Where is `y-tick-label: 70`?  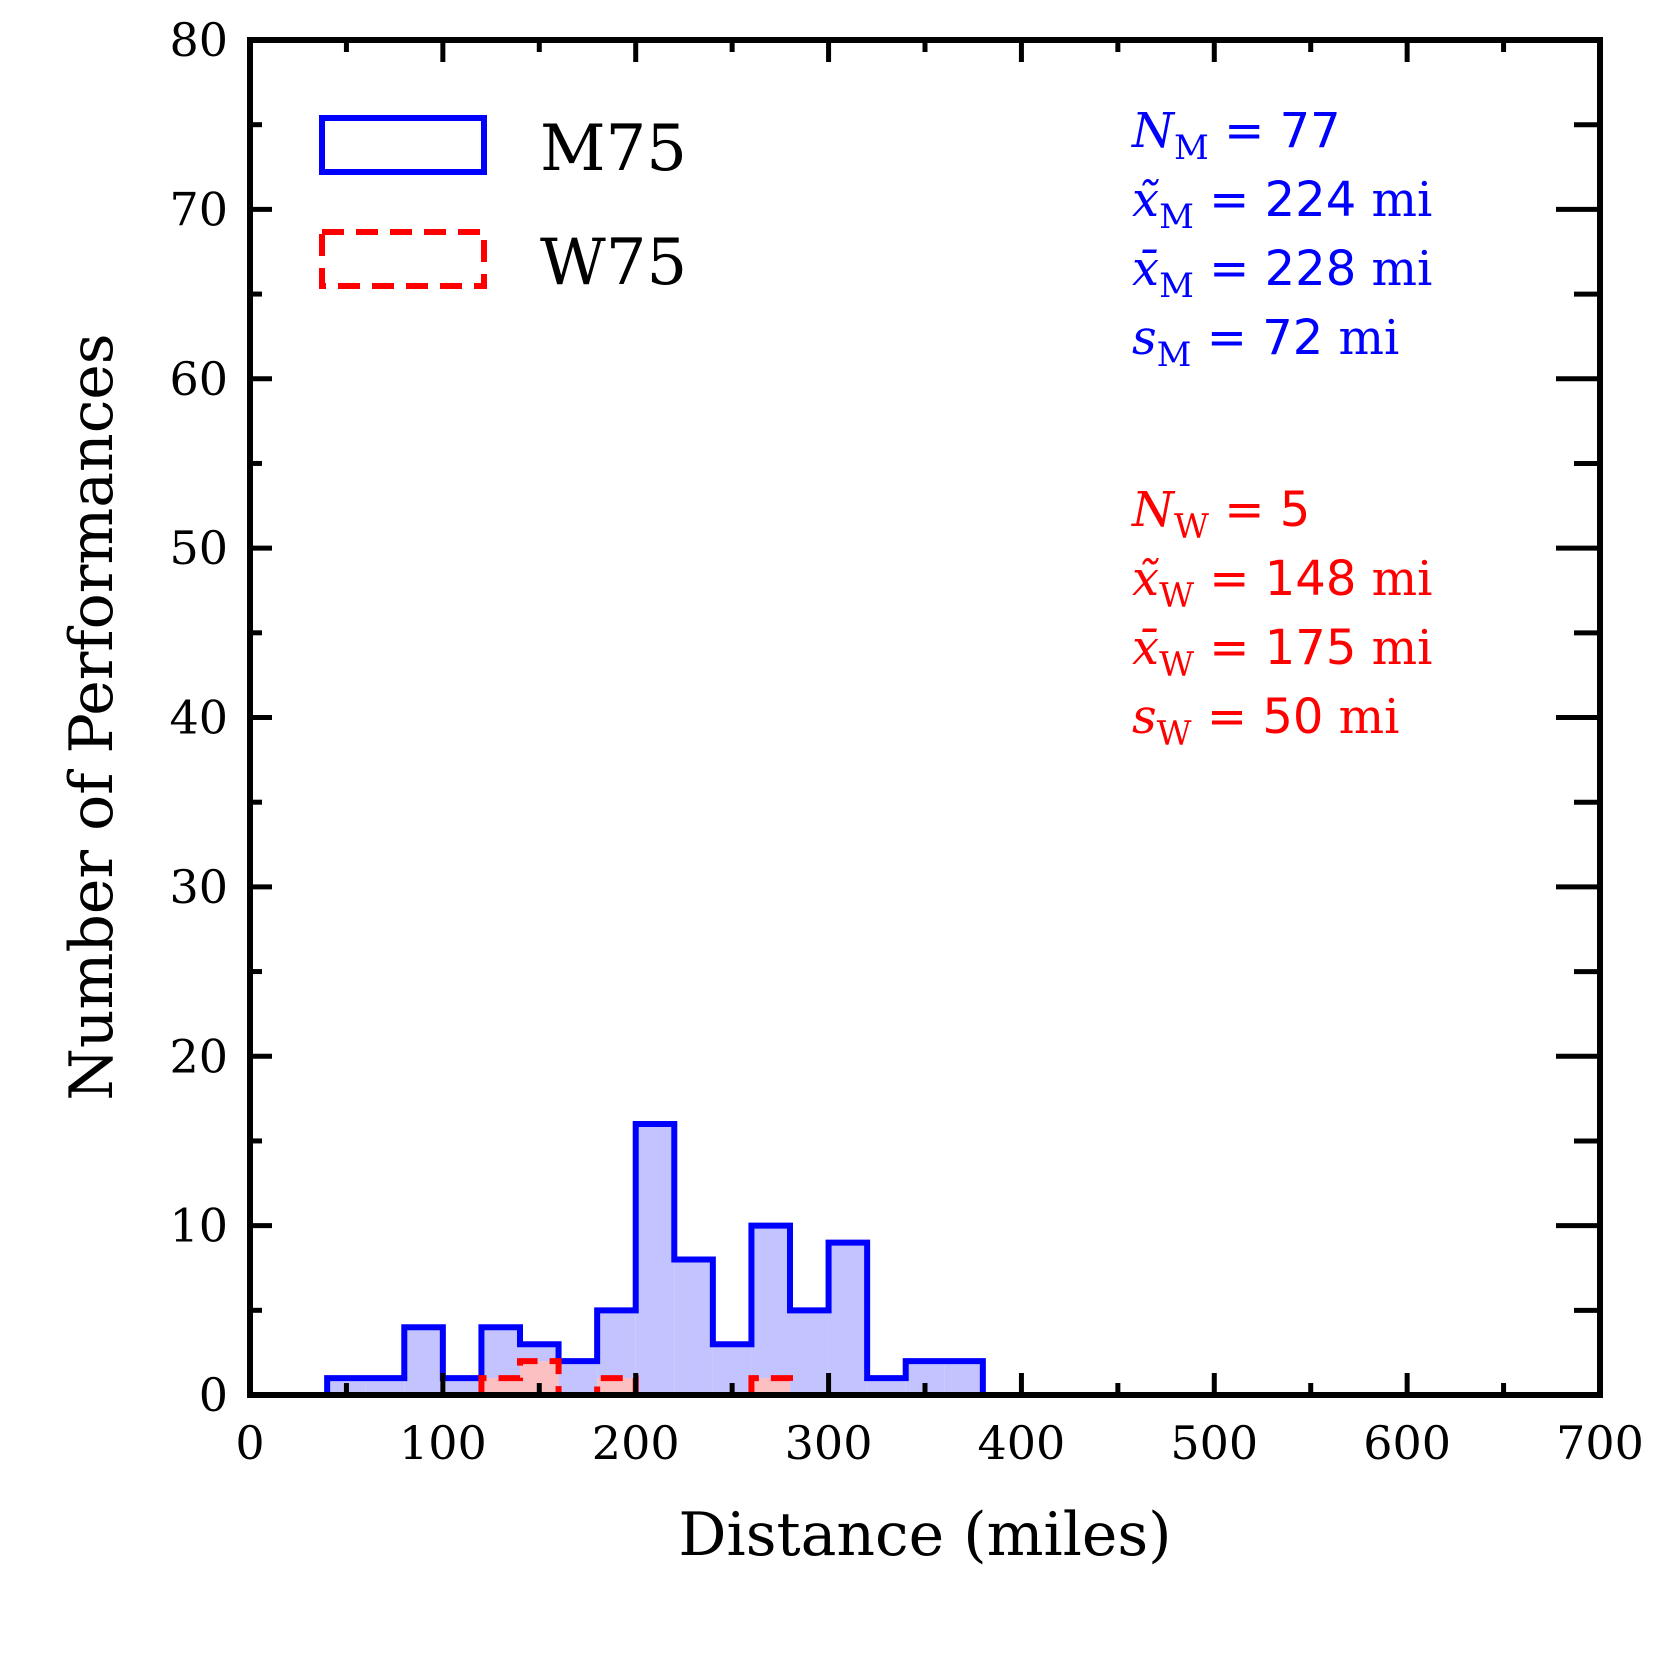
y-tick-label: 70 is located at coordinates (198, 209).